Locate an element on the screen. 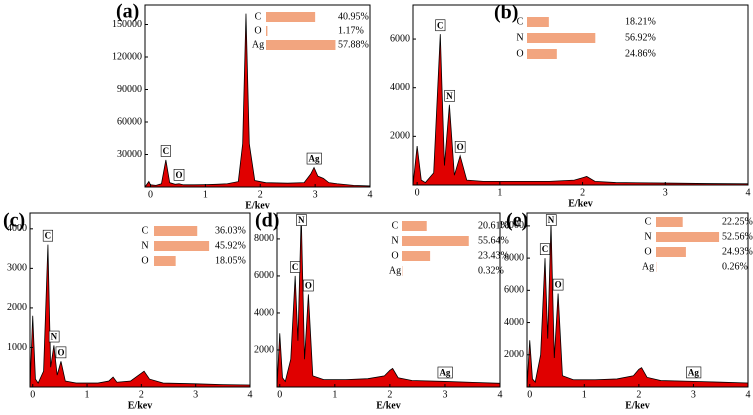  composition-label: 24.93% is located at coordinates (737, 251).